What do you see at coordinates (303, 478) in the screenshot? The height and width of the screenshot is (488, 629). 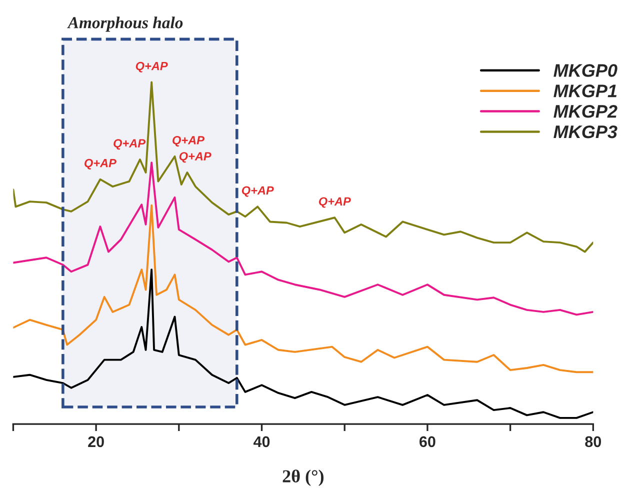 I see `x-axis-title: 2θ (°)` at bounding box center [303, 478].